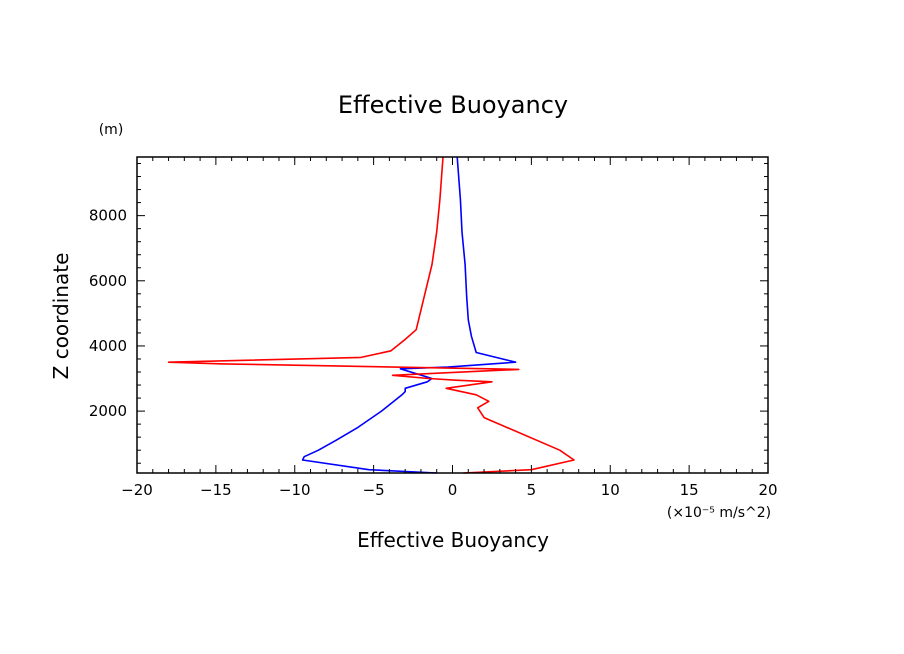 The width and height of the screenshot is (904, 654). Describe the element at coordinates (216, 490) in the screenshot. I see `x-tick-label: −15` at that location.